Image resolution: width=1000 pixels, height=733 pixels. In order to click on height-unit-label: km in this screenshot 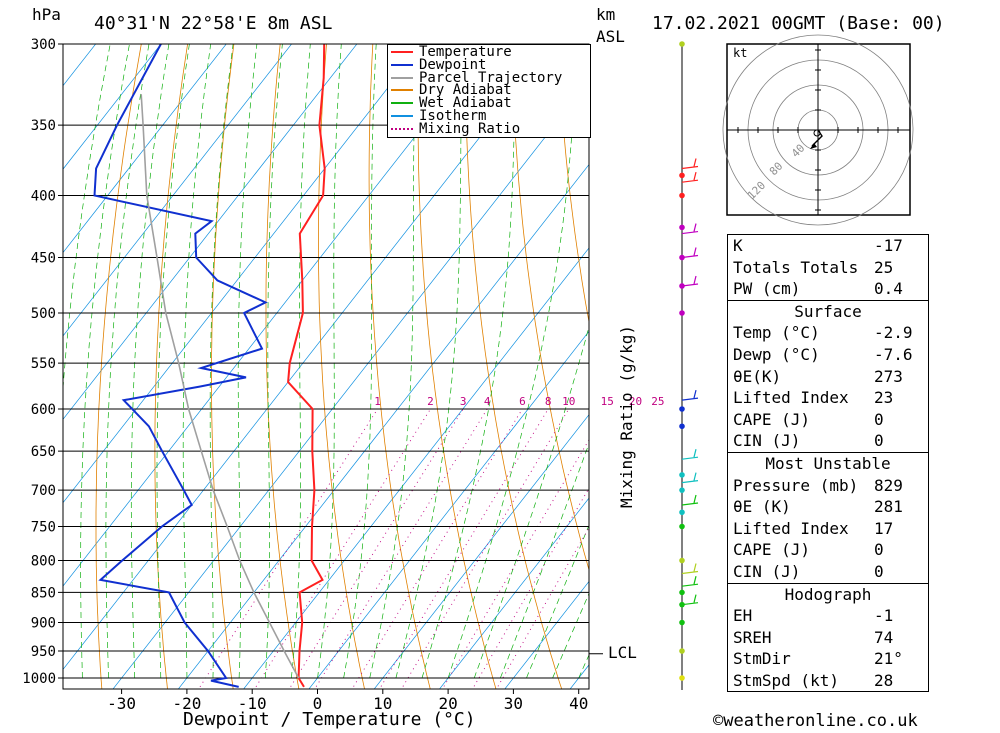, I will do `click(606, 14)`.